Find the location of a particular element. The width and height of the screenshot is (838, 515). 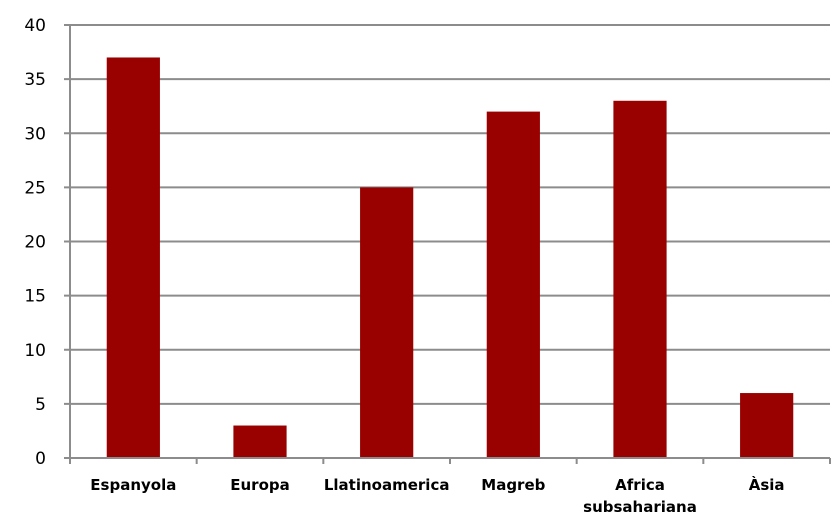

x-category-label: Magreb is located at coordinates (513, 485).